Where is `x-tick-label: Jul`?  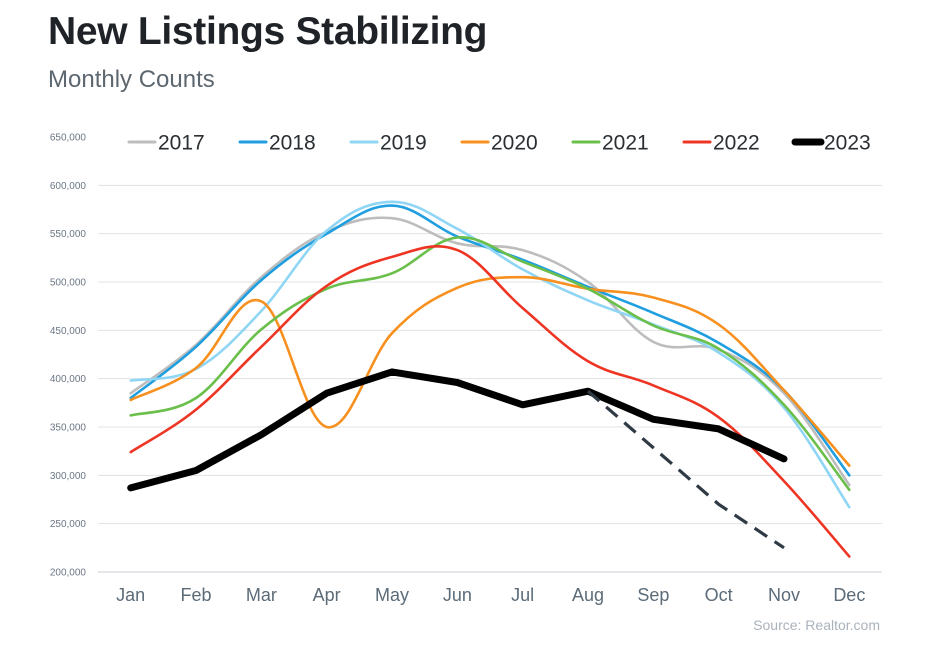 x-tick-label: Jul is located at coordinates (522, 595).